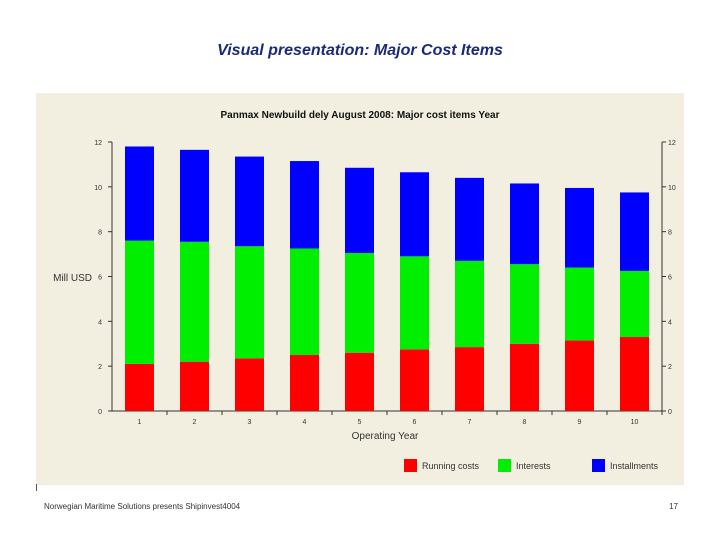 The width and height of the screenshot is (720, 540). Describe the element at coordinates (672, 188) in the screenshot. I see `y-right-tick-label: 10` at that location.